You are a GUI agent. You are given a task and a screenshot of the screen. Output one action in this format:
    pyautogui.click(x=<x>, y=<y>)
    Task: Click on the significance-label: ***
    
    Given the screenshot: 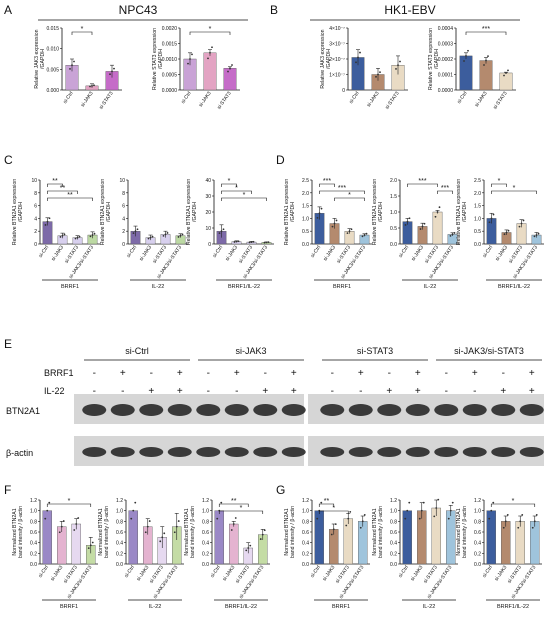 What is the action you would take?
    pyautogui.click(x=422, y=181)
    